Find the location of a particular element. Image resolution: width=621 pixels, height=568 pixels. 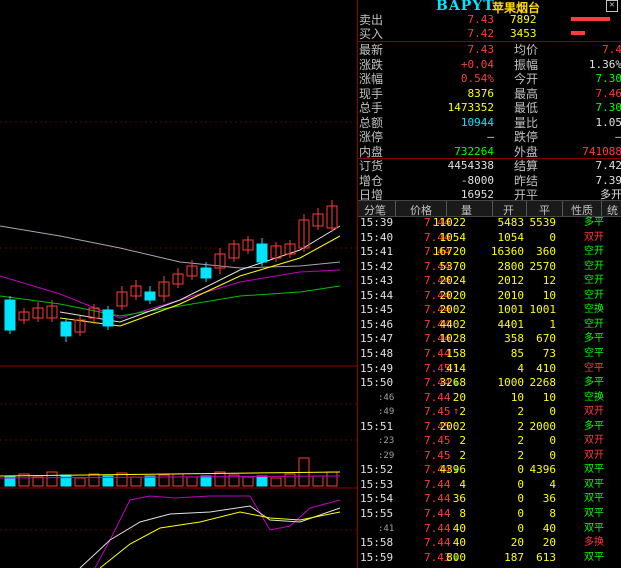

indicator-line is located at coordinates (210, 536).